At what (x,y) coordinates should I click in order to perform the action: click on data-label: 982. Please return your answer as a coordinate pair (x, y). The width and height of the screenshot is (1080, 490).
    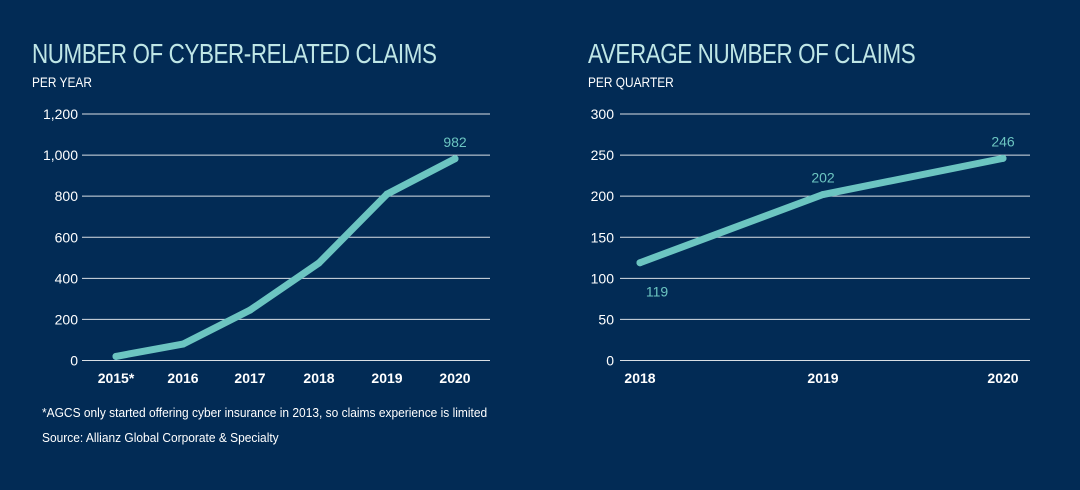
    Looking at the image, I should click on (455, 142).